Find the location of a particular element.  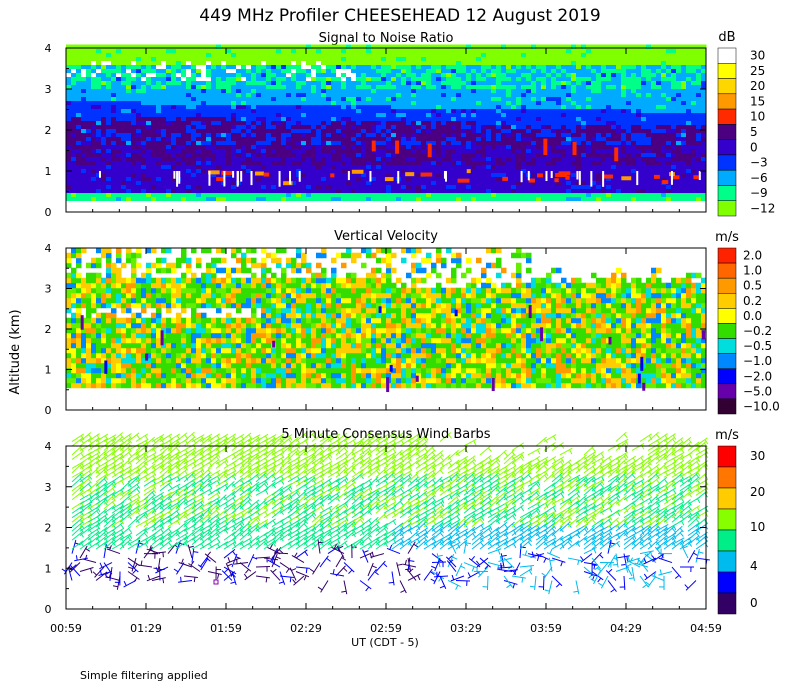

x-tick-label: 04:29 is located at coordinates (626, 628).